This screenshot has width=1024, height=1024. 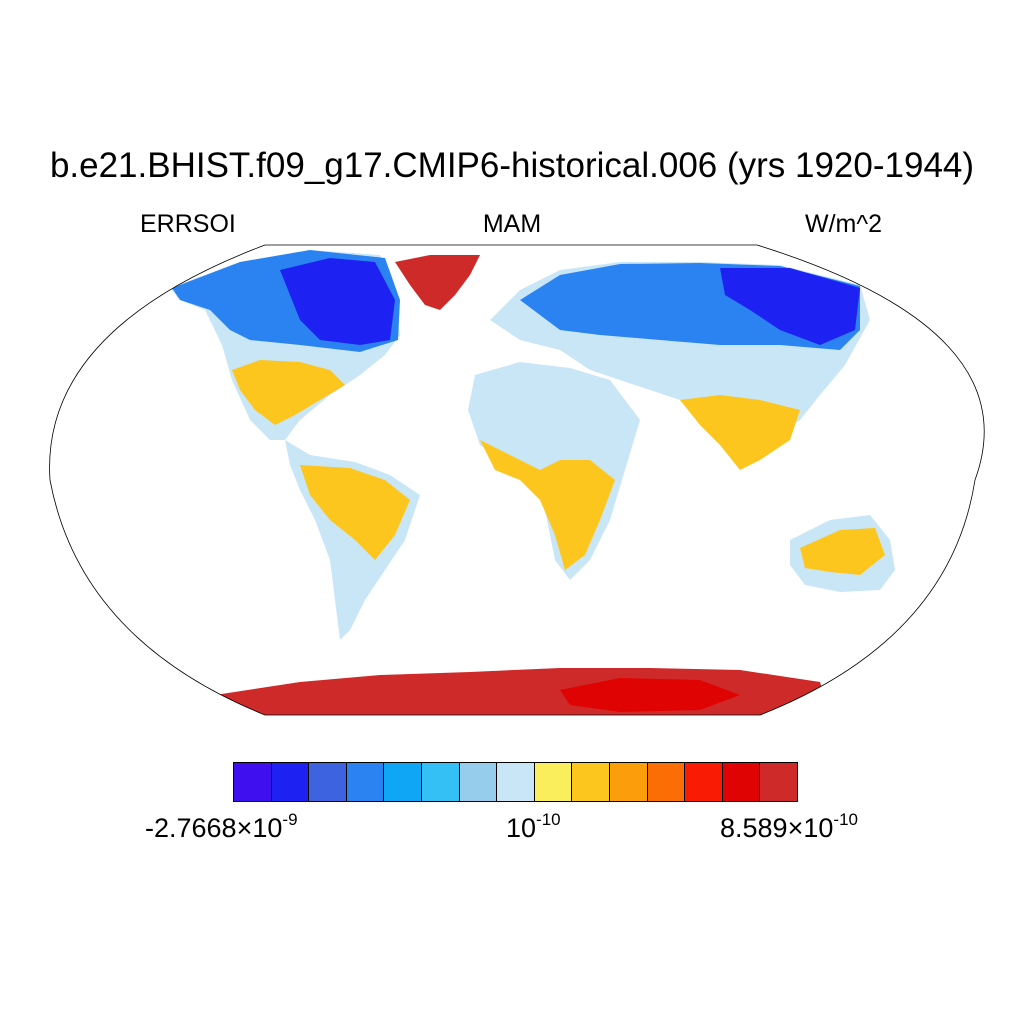 I want to click on colorbar, so click(x=515, y=782).